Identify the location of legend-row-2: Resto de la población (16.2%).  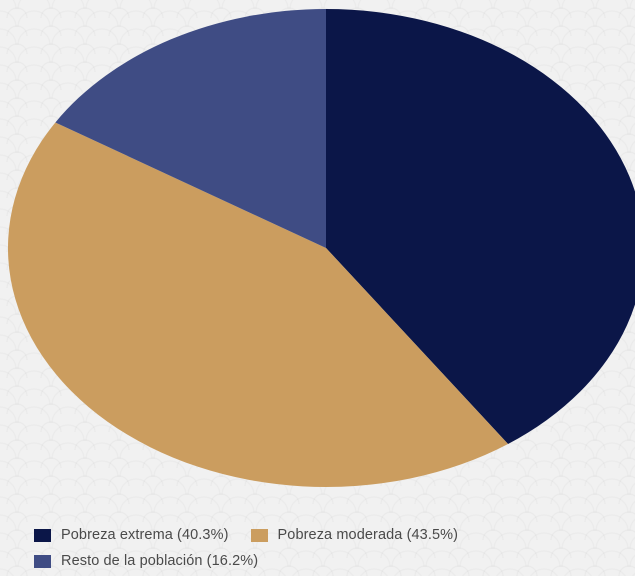
(334, 561).